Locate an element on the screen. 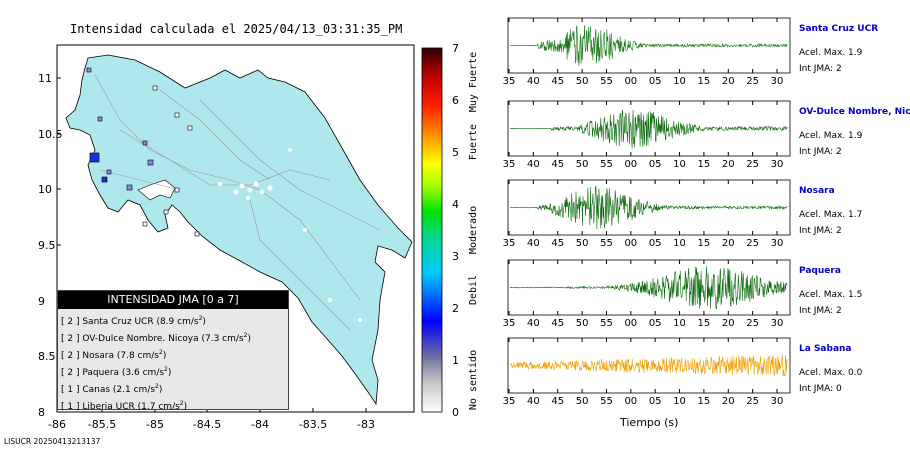  colorbar-categories: Muy Fuerte Fuerte Moderado Debil No sentido is located at coordinates (473, 231).